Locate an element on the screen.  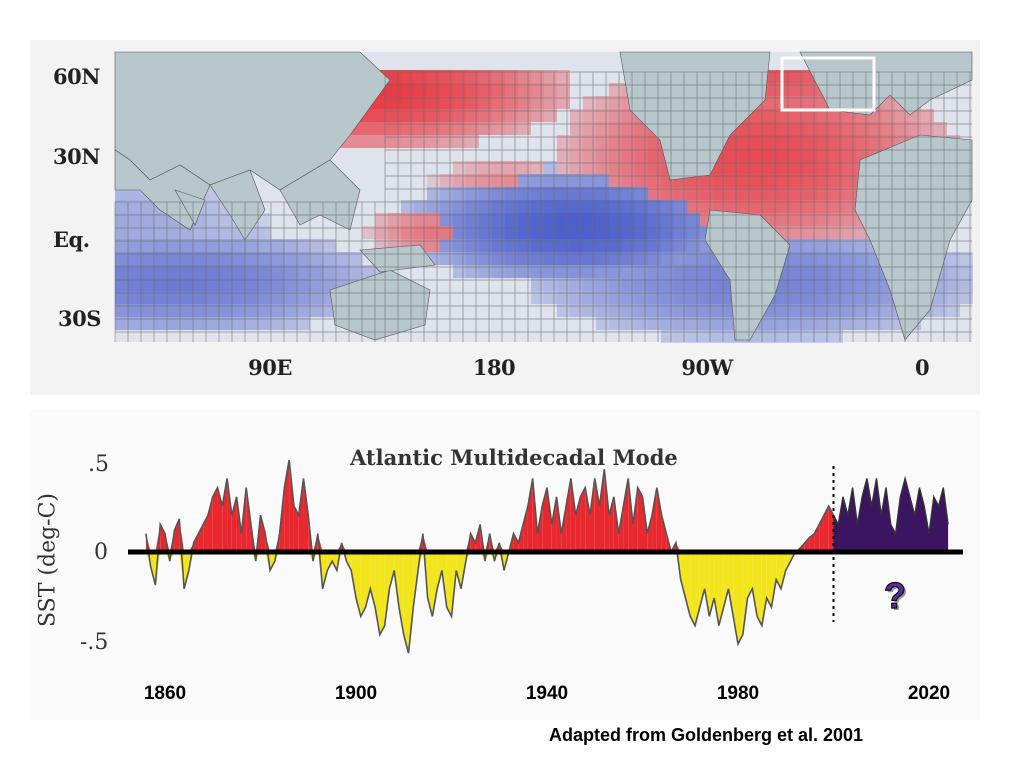
lat-label-eq: Eq. is located at coordinates (71, 239).